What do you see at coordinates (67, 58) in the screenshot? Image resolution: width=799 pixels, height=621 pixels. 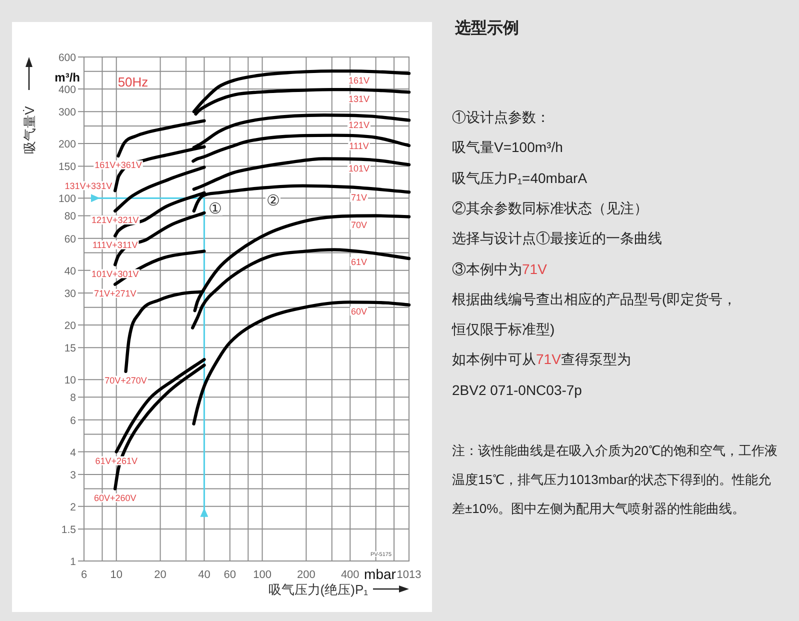 I see `y-tick-label: 600` at bounding box center [67, 58].